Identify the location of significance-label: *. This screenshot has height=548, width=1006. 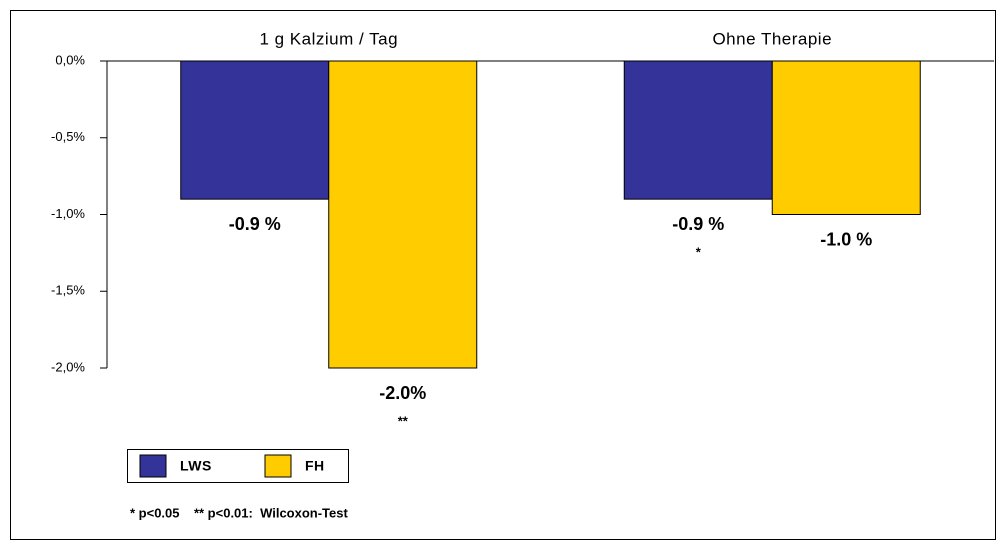
(699, 252).